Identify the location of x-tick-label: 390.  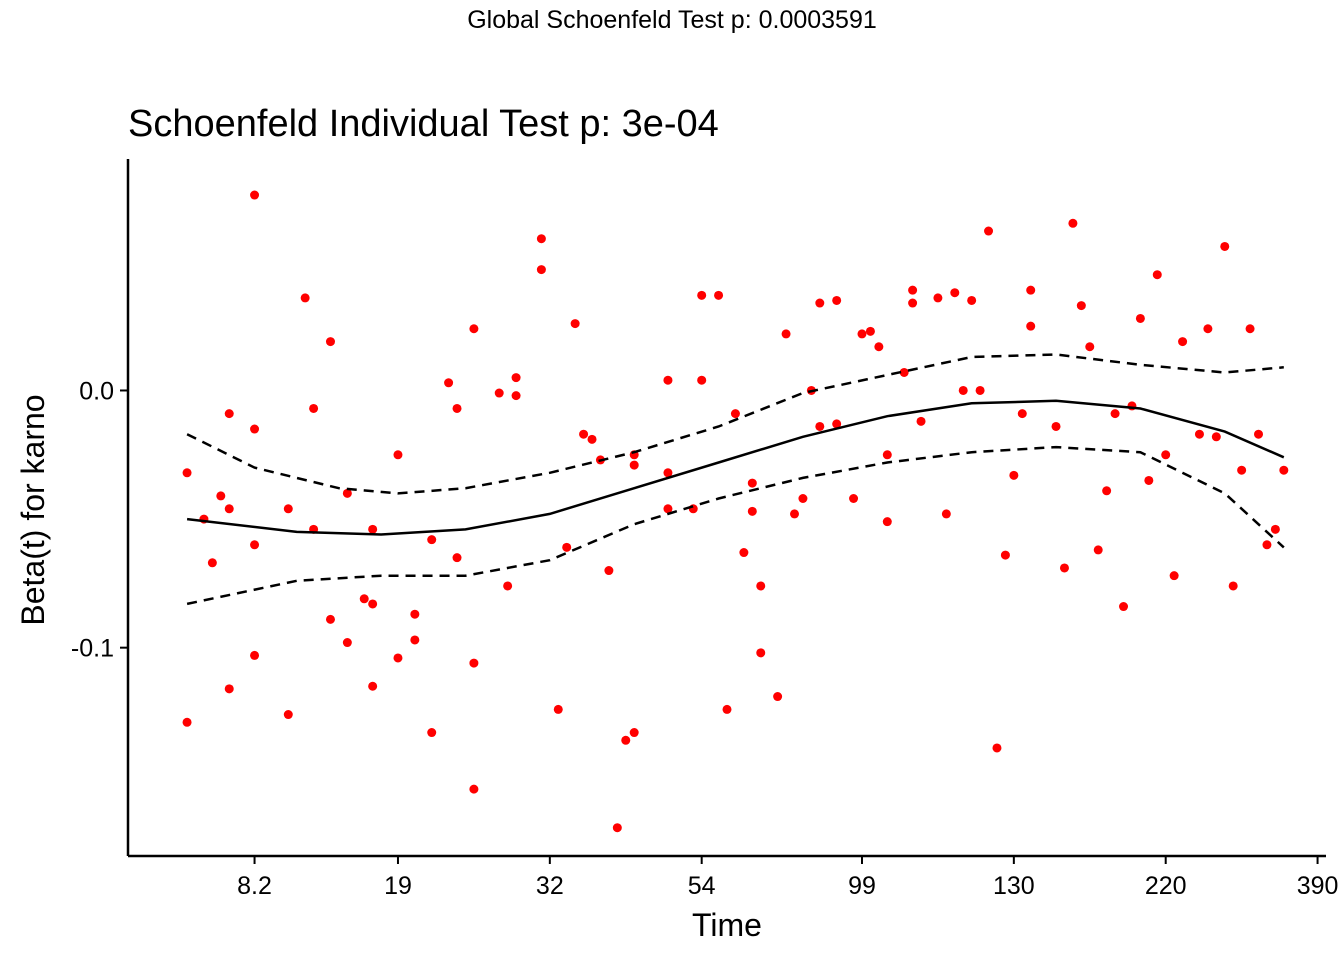
(1318, 886).